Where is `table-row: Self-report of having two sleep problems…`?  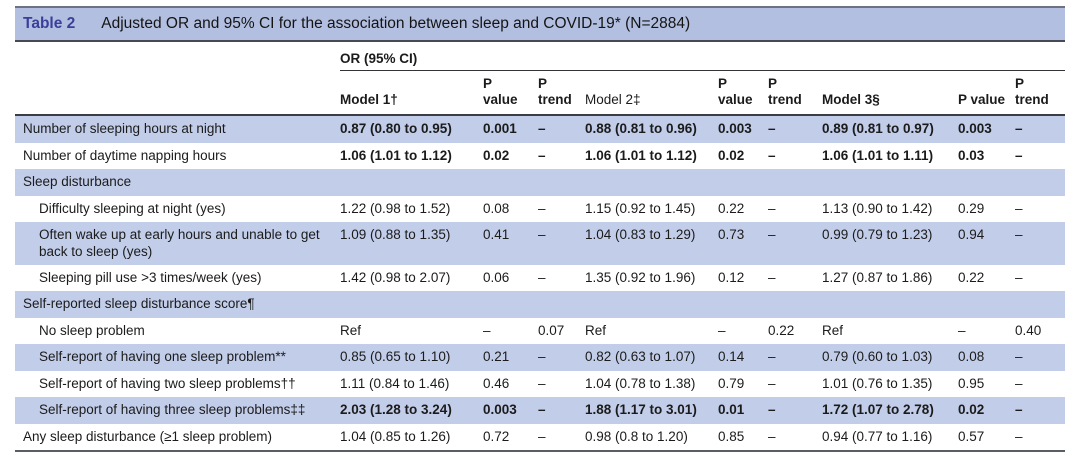
table-row: Self-report of having two sleep problems… is located at coordinates (540, 384).